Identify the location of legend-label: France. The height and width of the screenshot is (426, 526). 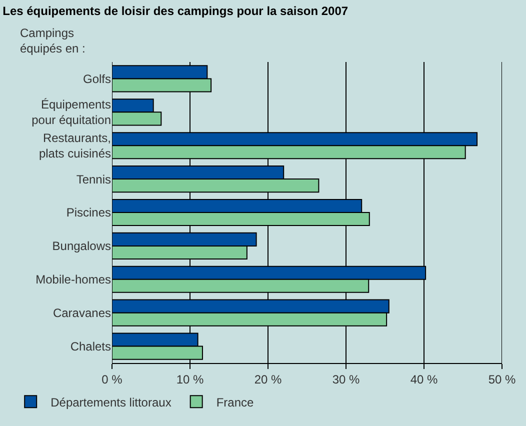
(235, 402).